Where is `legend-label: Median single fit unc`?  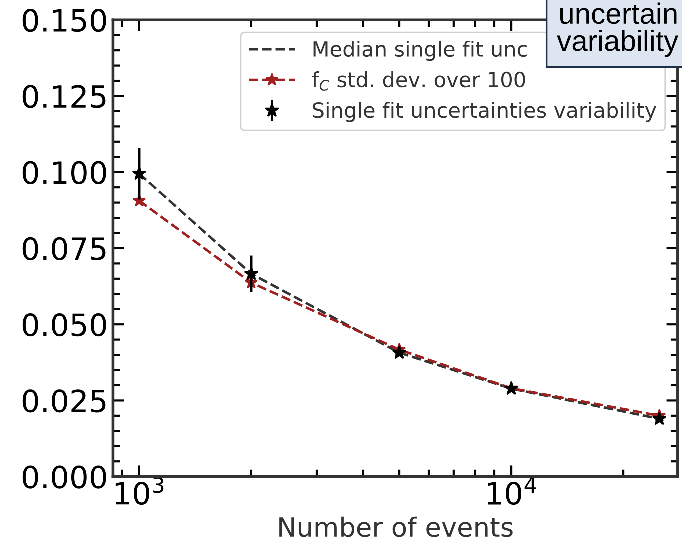 legend-label: Median single fit unc is located at coordinates (420, 51).